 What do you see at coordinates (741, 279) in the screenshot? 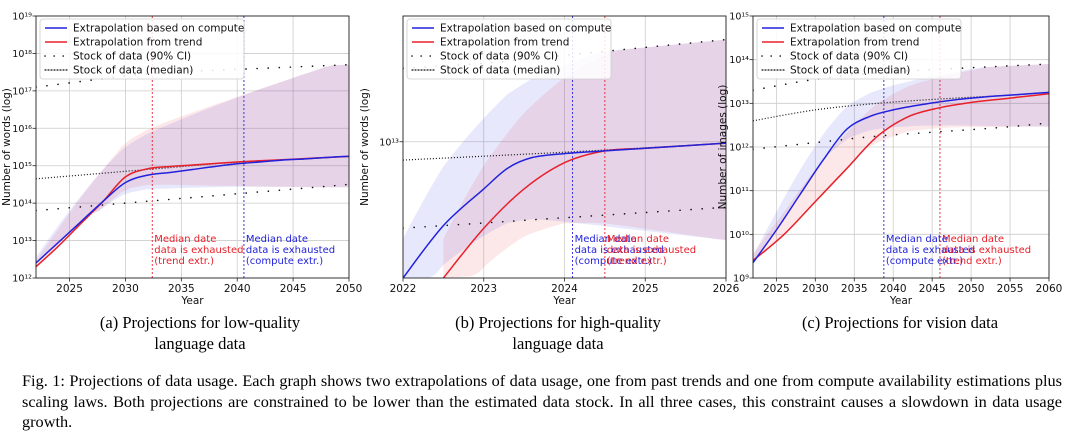
I see `y-tick-label: 10⁹` at bounding box center [741, 279].